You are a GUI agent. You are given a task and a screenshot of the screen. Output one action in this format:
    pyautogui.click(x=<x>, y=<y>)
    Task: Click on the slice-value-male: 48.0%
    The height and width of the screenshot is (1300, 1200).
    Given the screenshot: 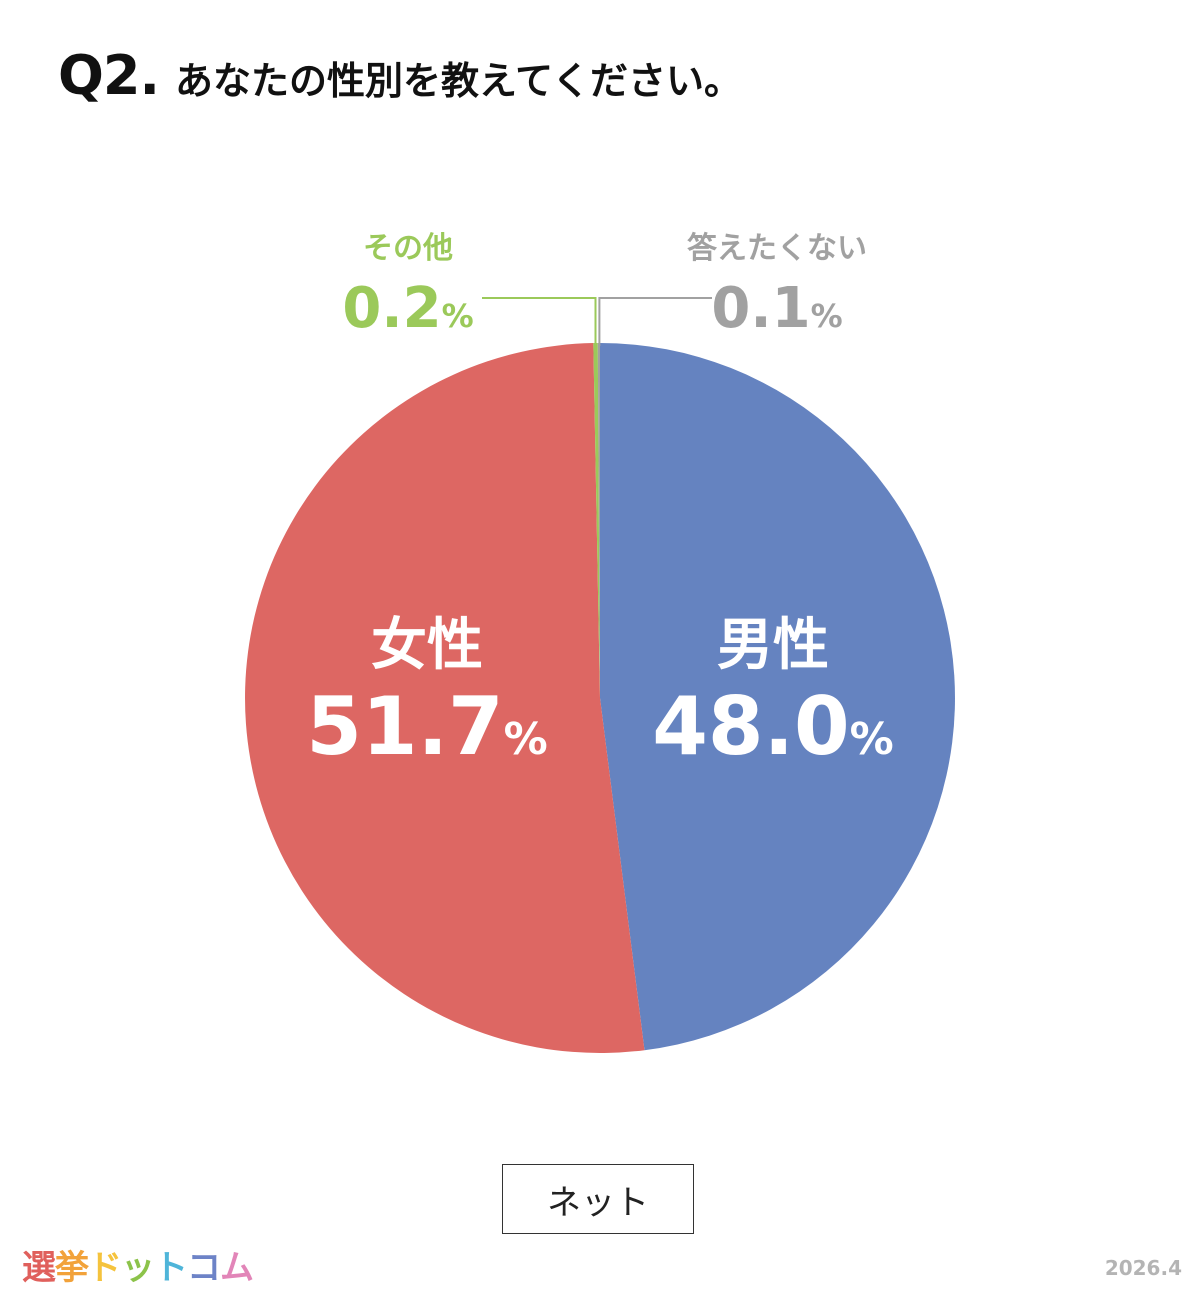 What is the action you would take?
    pyautogui.click(x=772, y=726)
    